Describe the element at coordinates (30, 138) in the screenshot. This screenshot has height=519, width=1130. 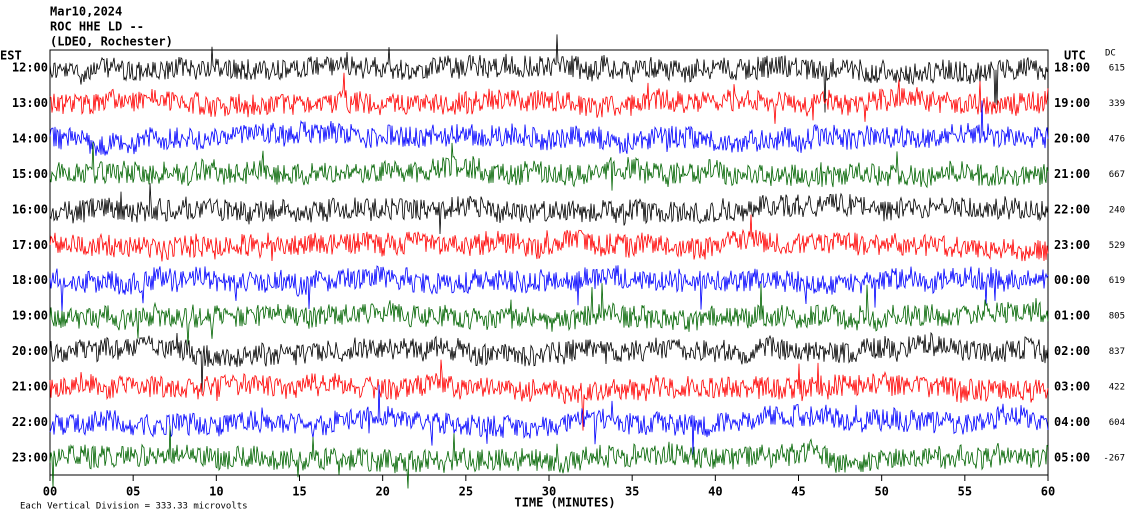
I see `est-label: 14:00` at that location.